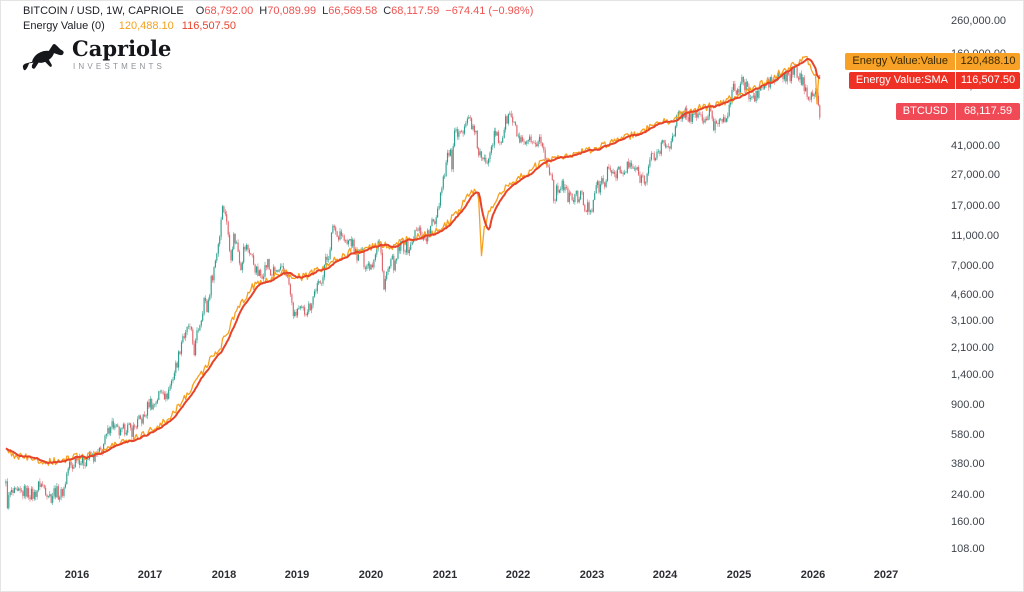  Describe the element at coordinates (900, 61) in the screenshot. I see `badge-label: Energy Value:Value` at that location.